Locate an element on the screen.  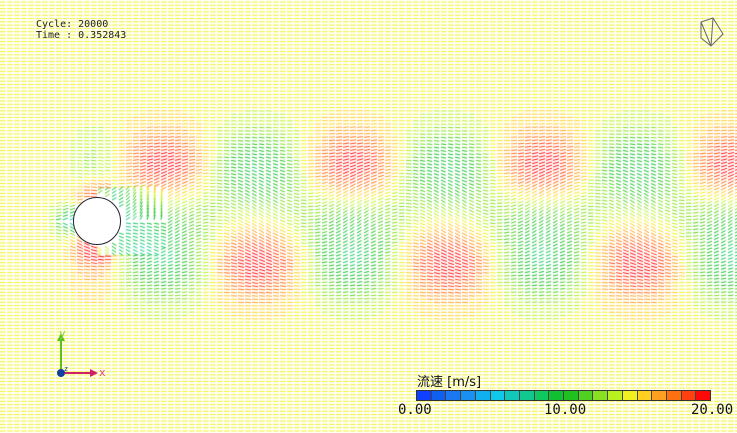
cycle-readout: Cycle: 20000 is located at coordinates (72, 24).